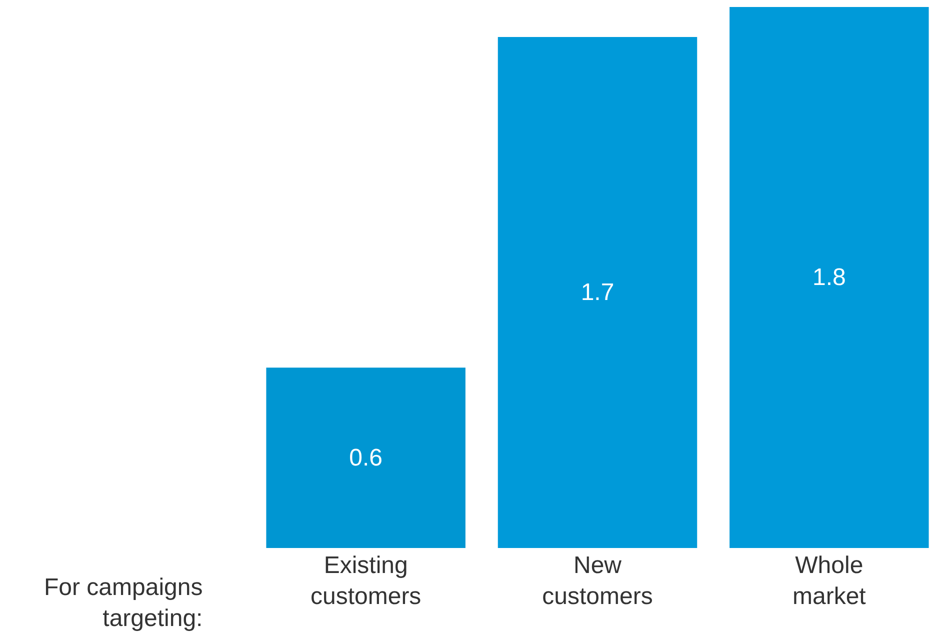  What do you see at coordinates (366, 581) in the screenshot?
I see `x-tick-label: Existing customers` at bounding box center [366, 581].